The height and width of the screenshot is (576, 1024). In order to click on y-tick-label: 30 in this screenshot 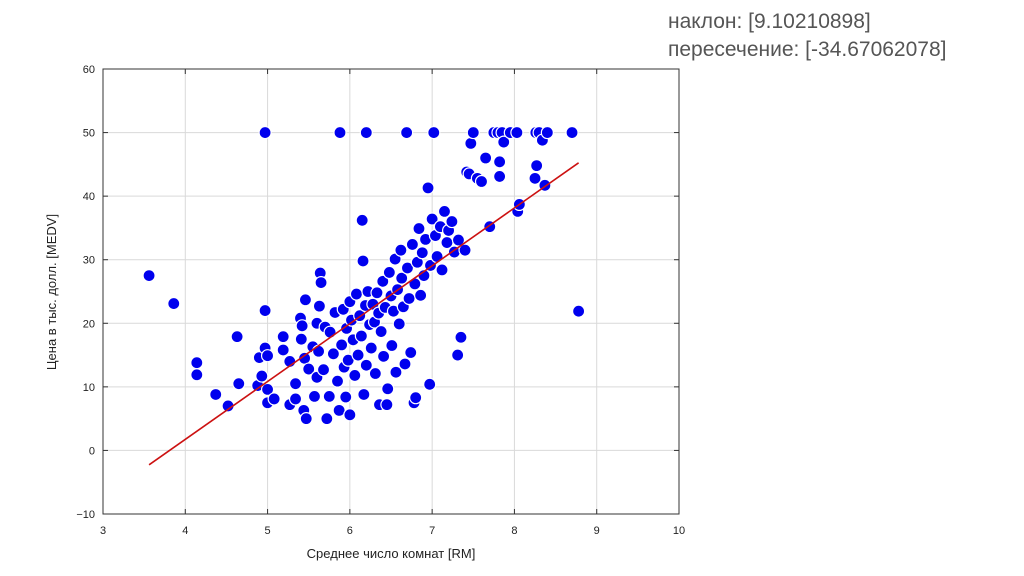, I will do `click(89, 261)`.